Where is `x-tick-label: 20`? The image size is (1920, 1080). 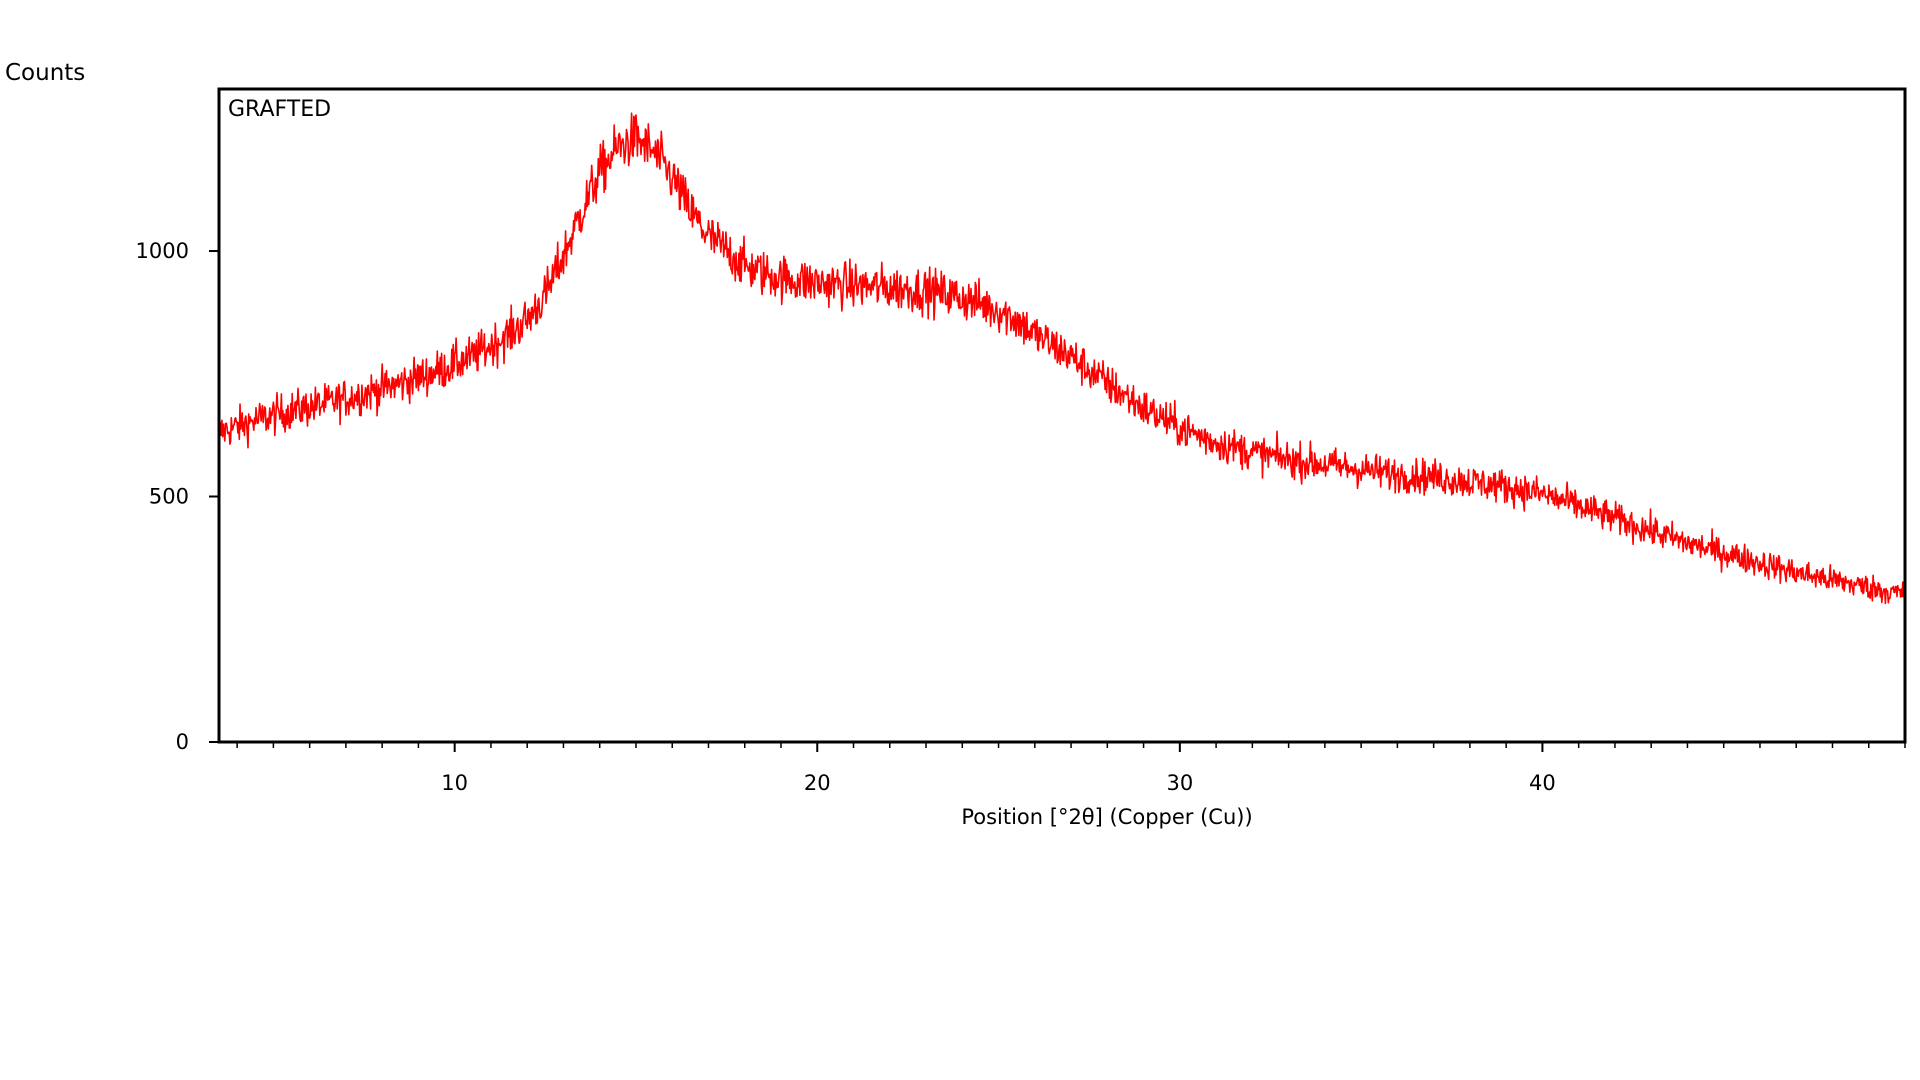 x-tick-label: 20 is located at coordinates (817, 783).